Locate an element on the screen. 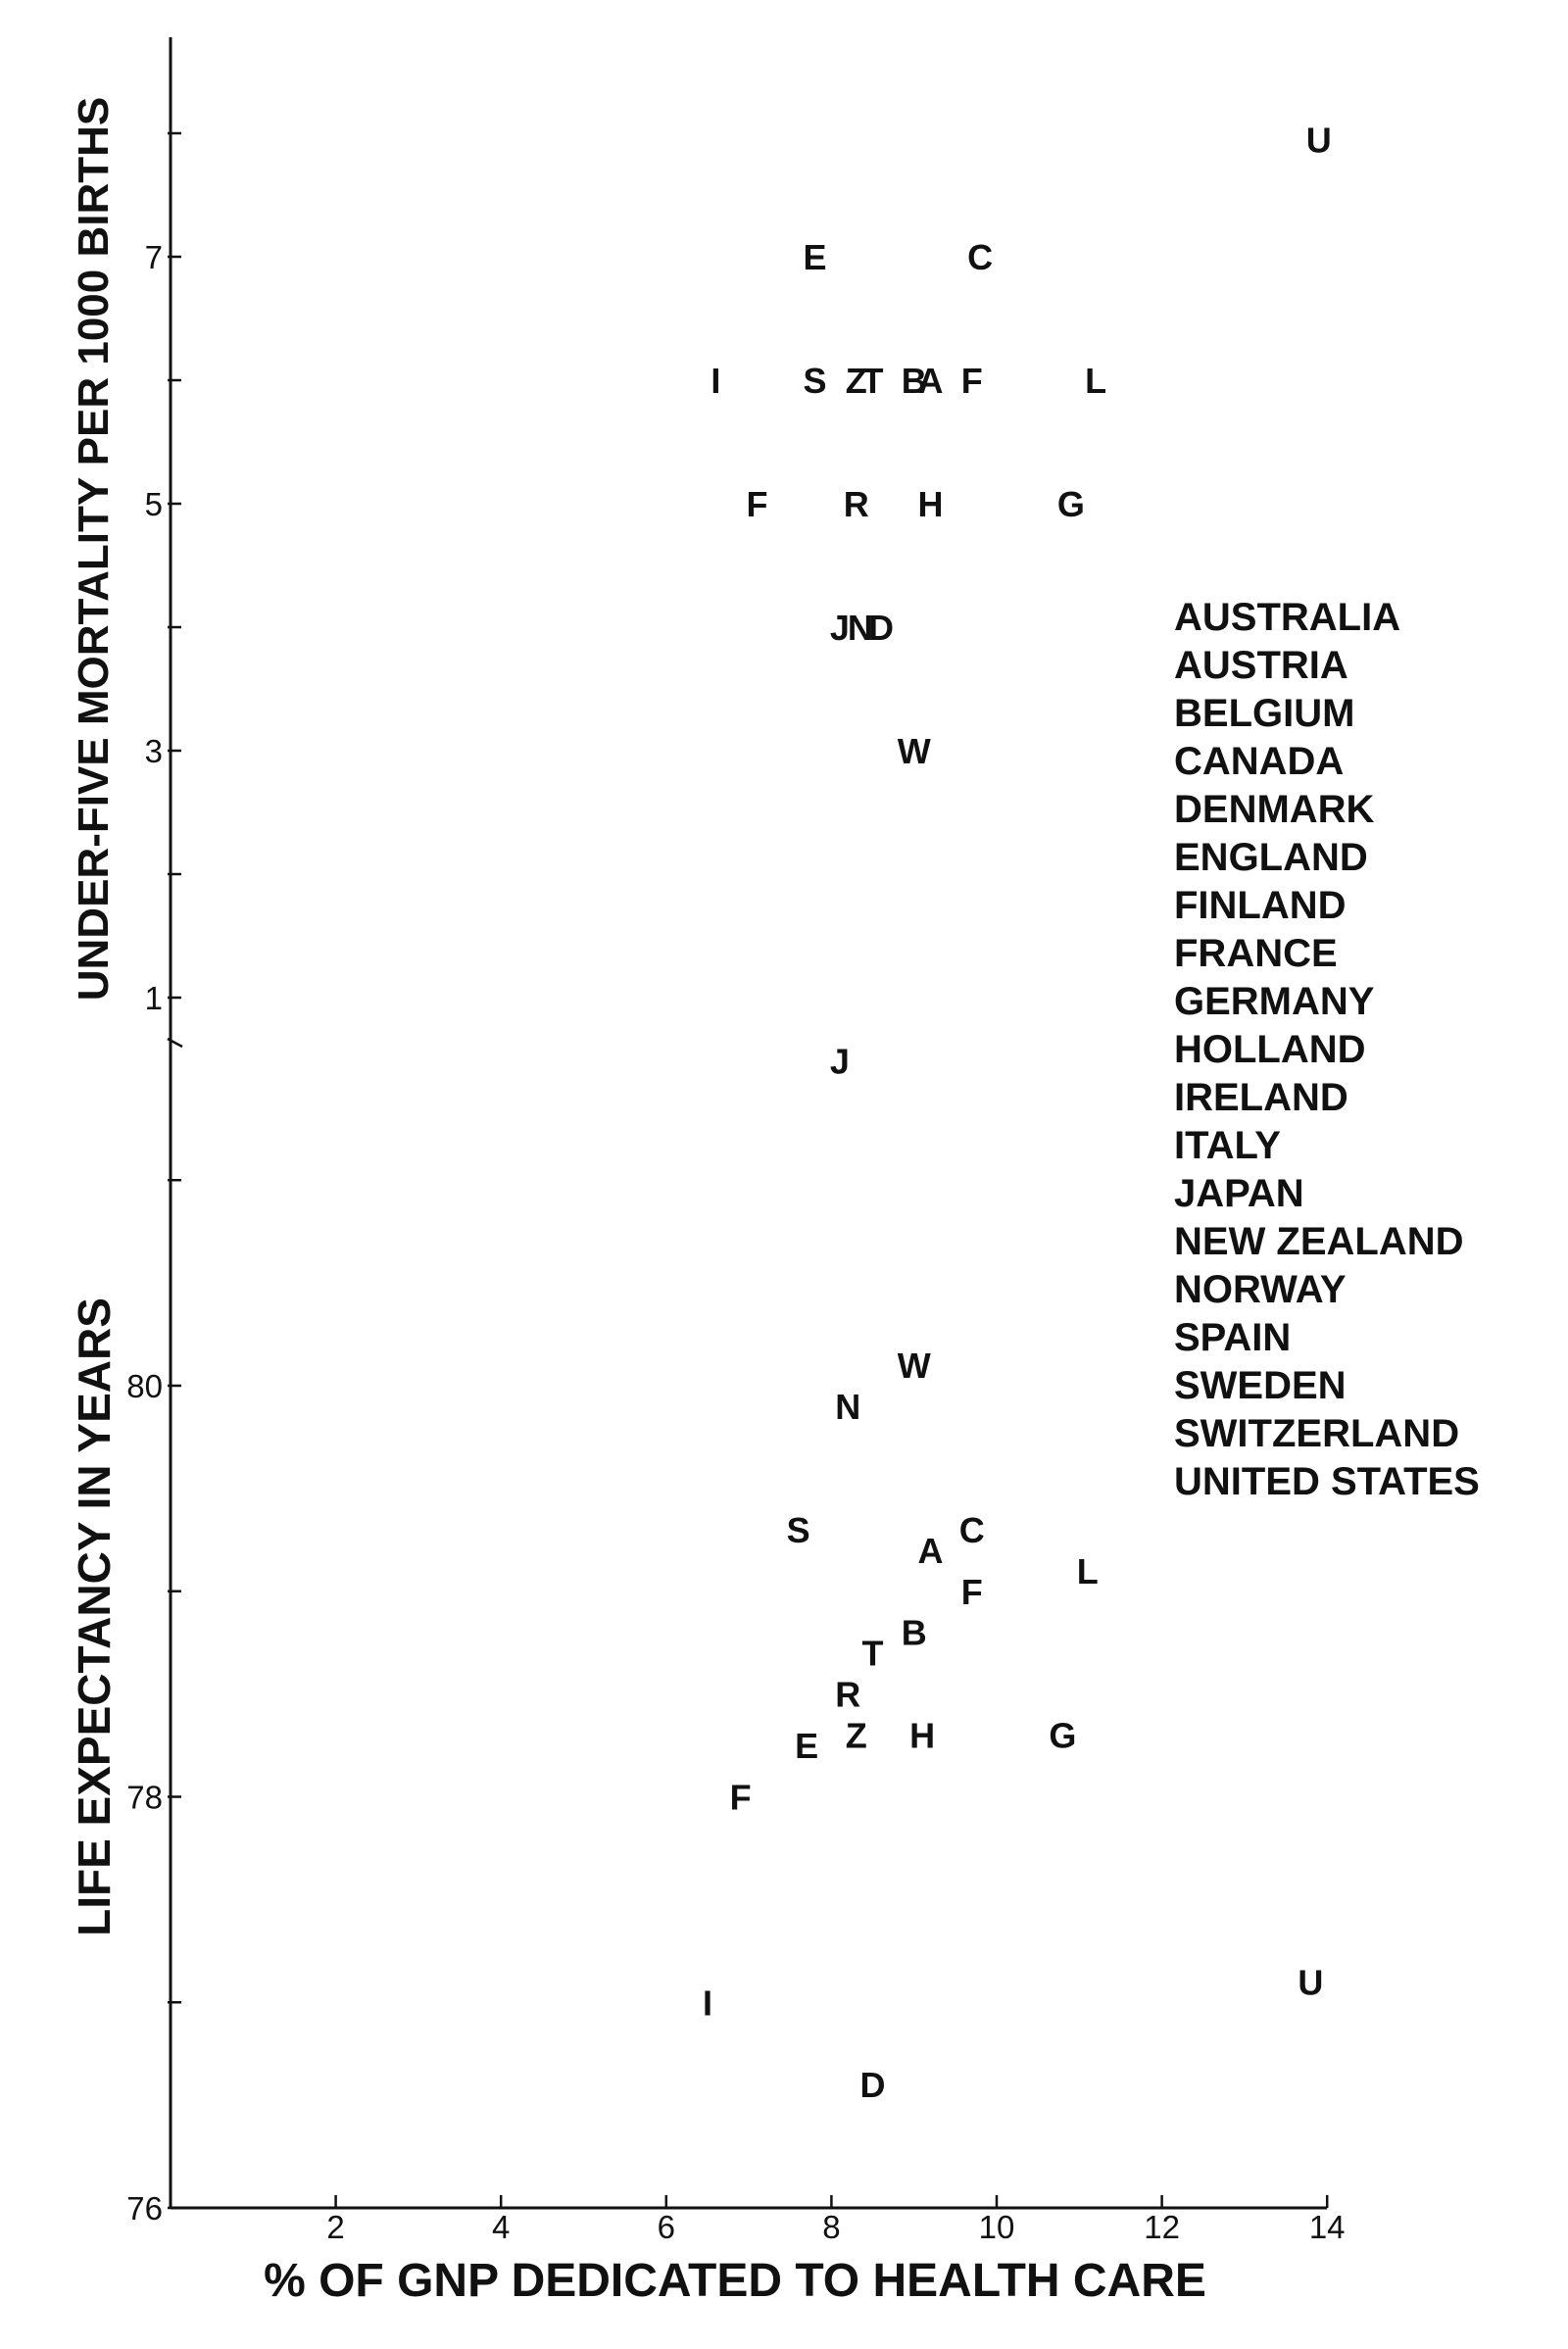 This screenshot has width=1568, height=2349. legend-item-germany: GERMANY is located at coordinates (1274, 1002).